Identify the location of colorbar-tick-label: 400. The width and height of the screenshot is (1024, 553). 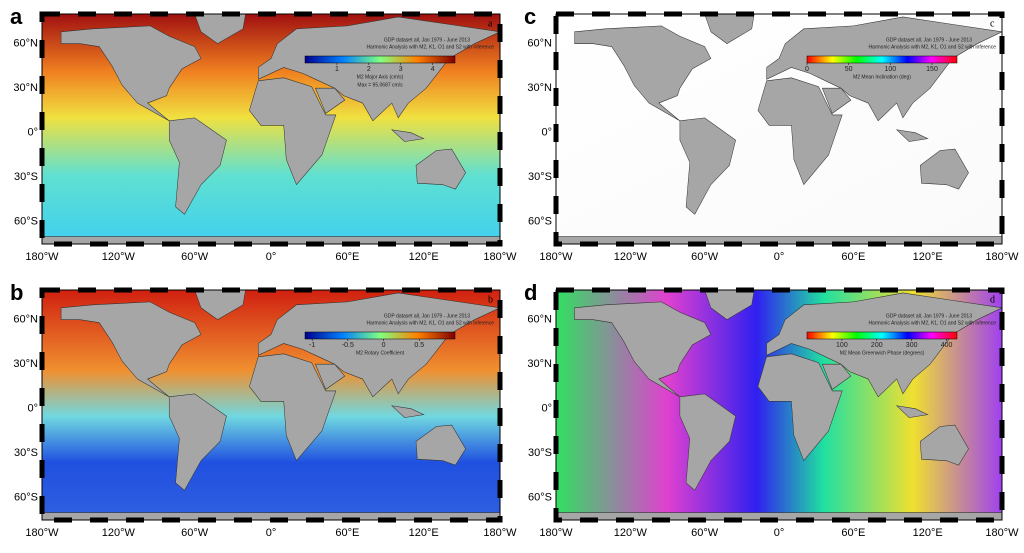
(947, 345).